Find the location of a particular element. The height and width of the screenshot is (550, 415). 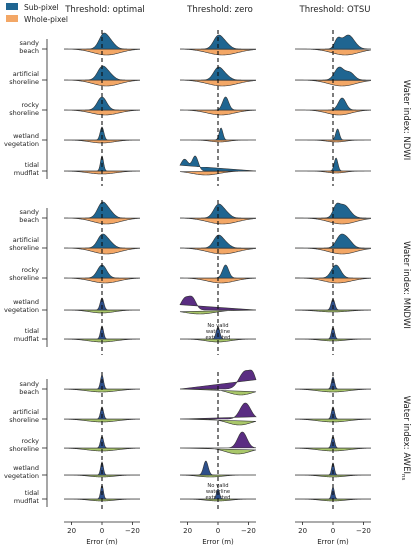

column-title-otsu: Threshold: OTSU is located at coordinates (335, 10).